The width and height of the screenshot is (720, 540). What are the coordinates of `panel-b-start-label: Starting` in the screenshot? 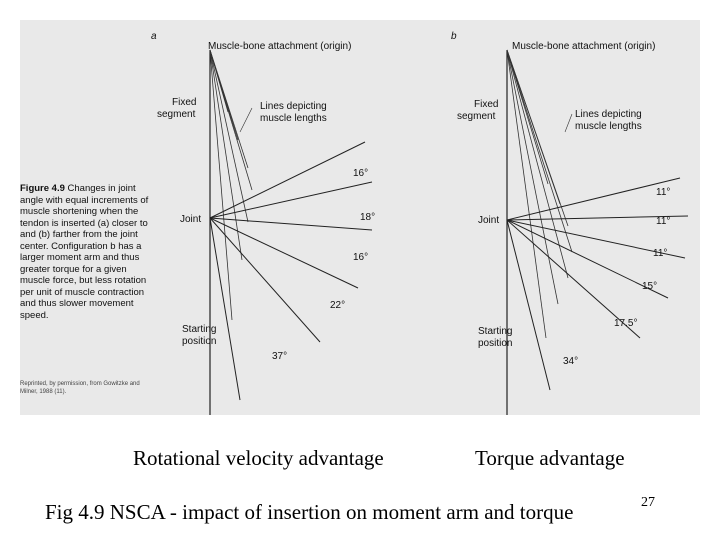 It's located at (495, 331).